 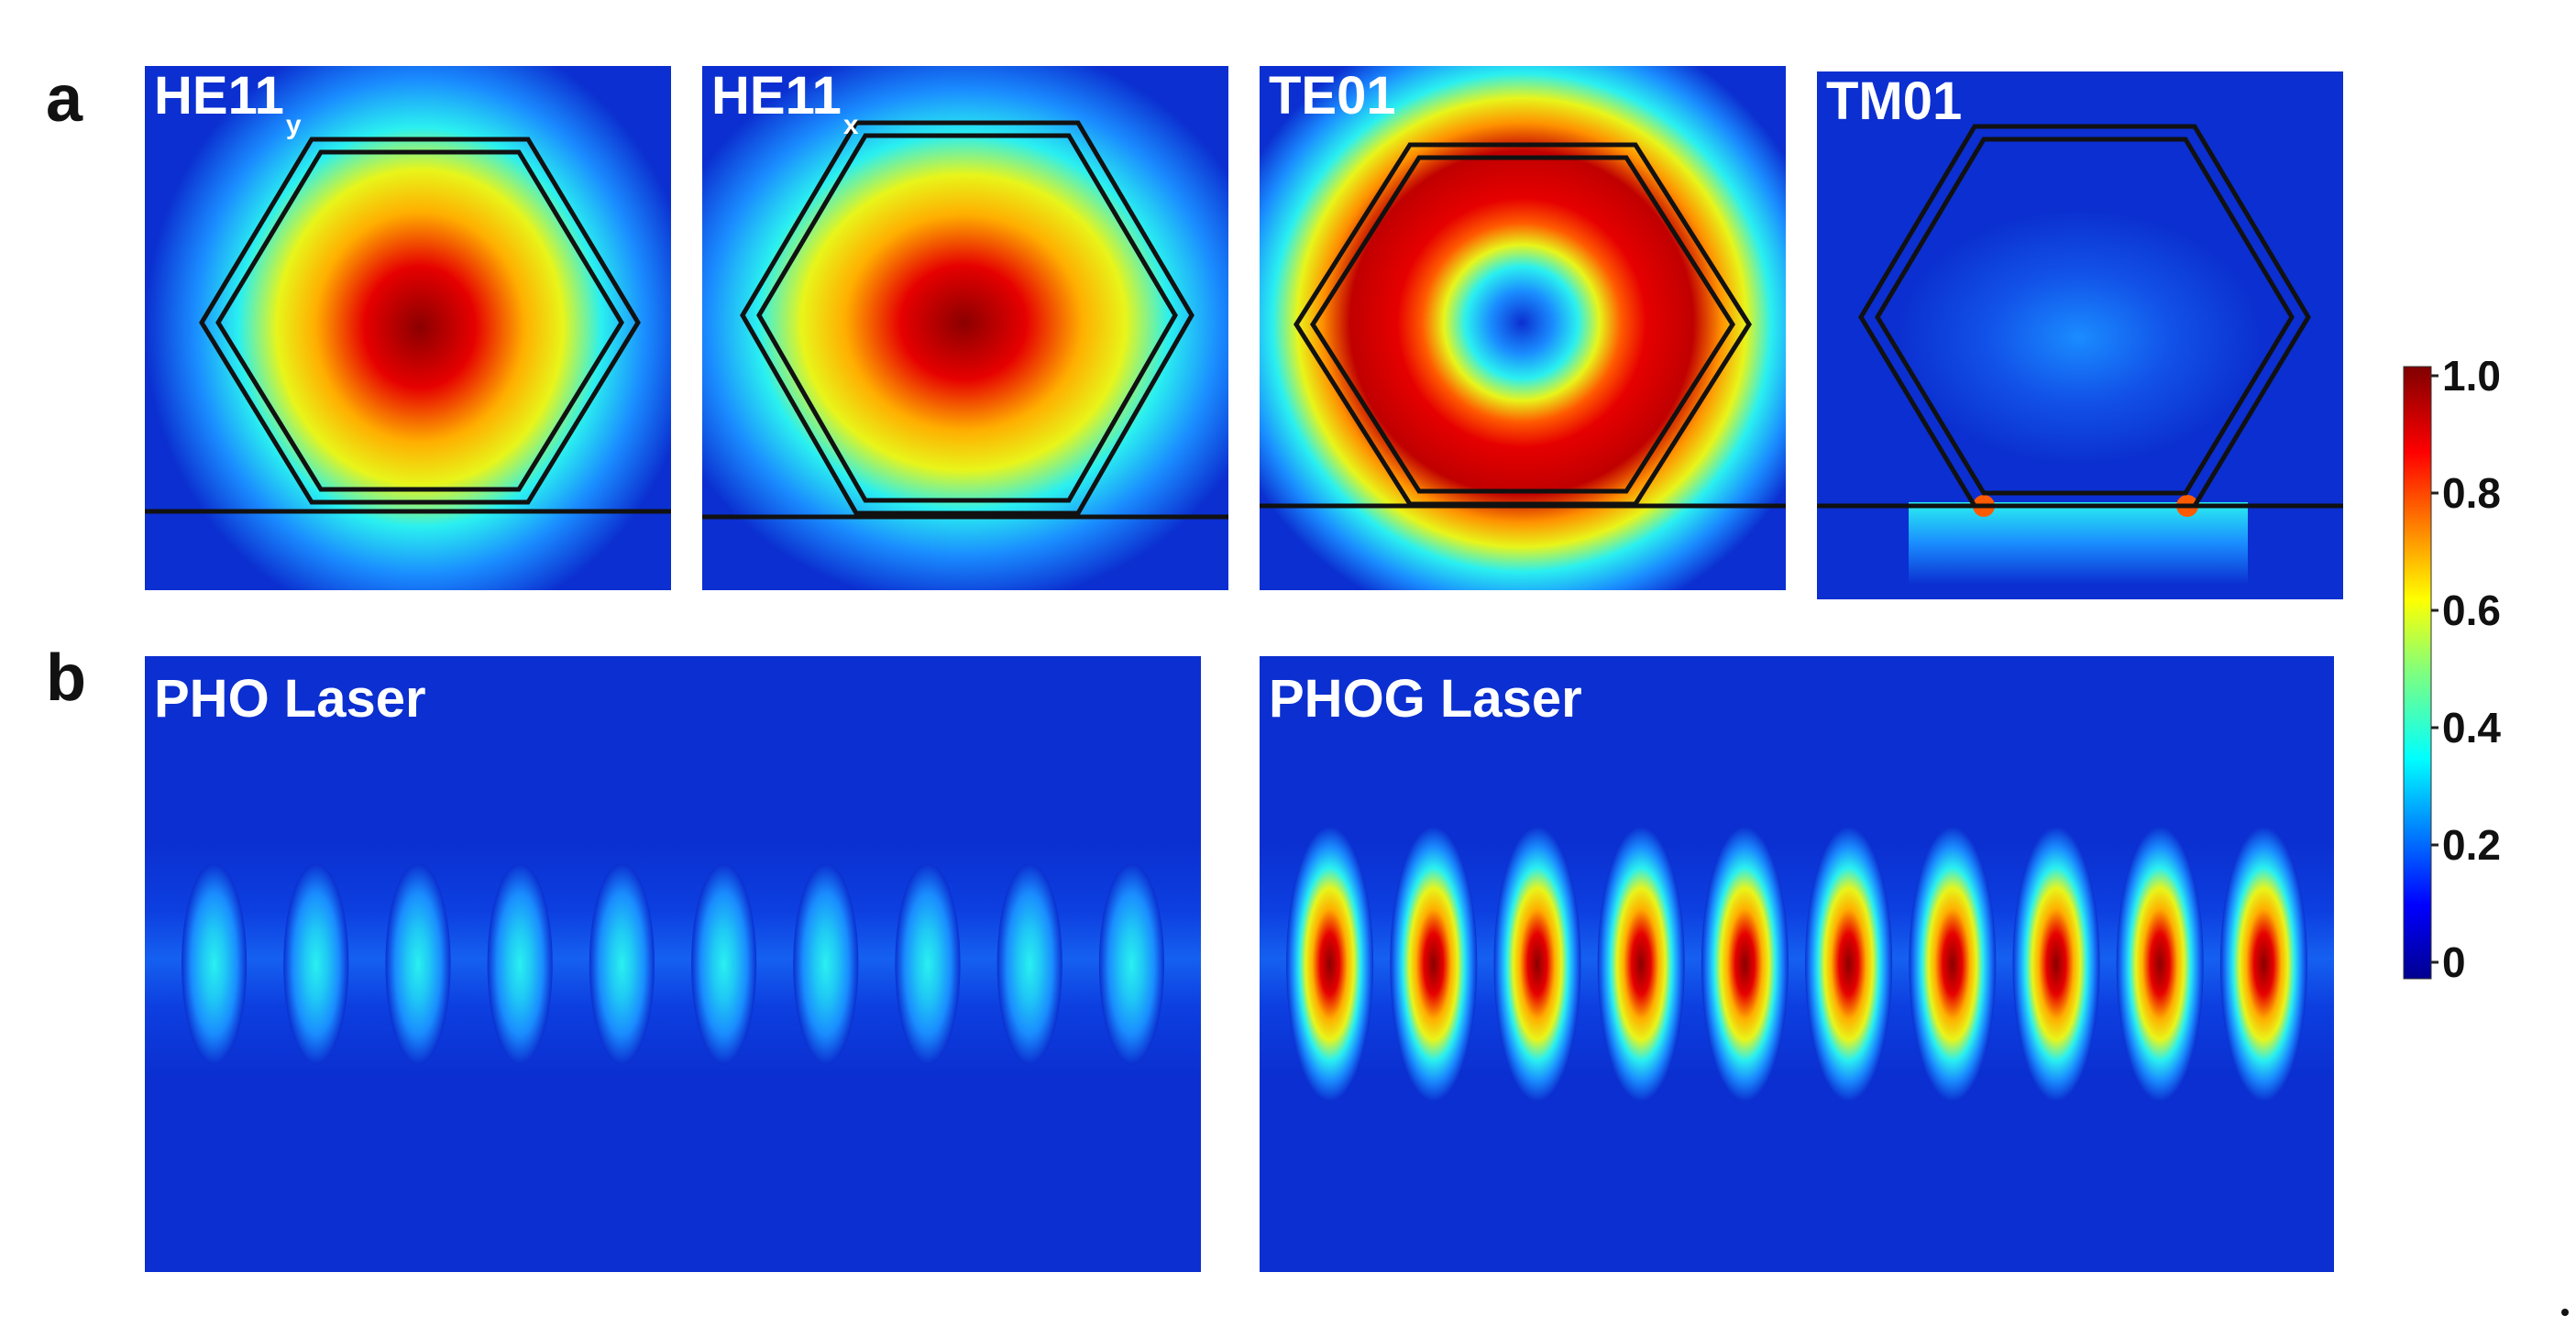 I want to click on laser-label-phog: PHOG Laser, so click(x=1426, y=699).